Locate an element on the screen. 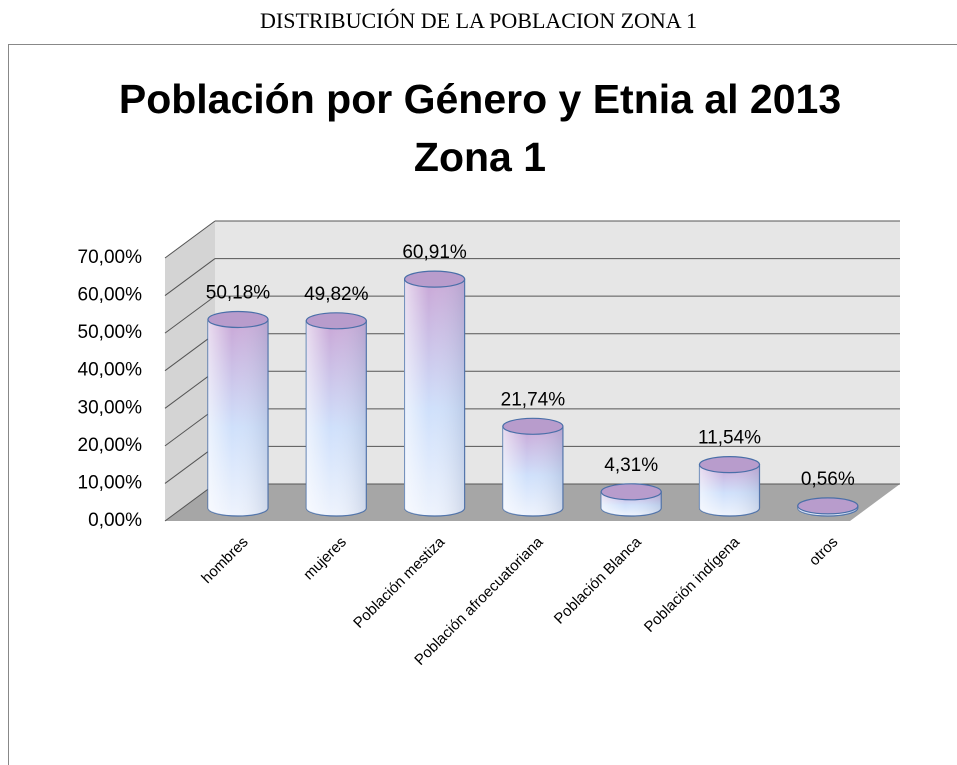  value-label: 21,74% is located at coordinates (533, 399).